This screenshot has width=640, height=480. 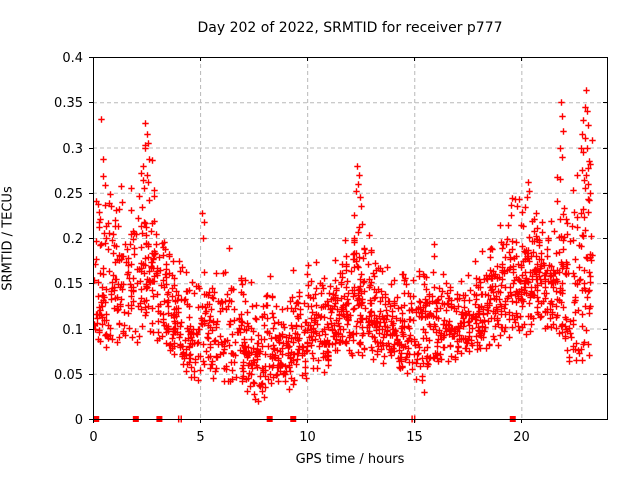 What do you see at coordinates (93, 437) in the screenshot?
I see `x-tick-label: 0` at bounding box center [93, 437].